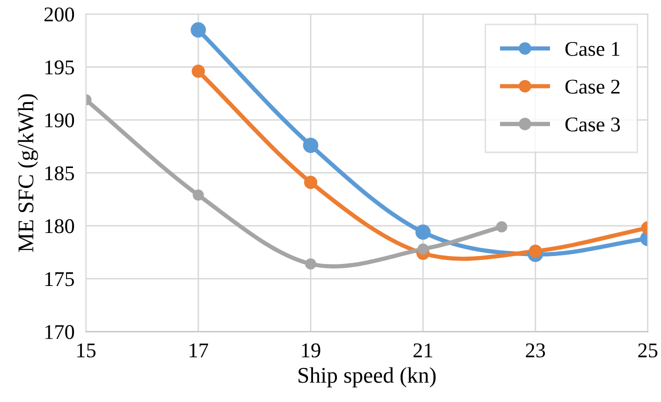  Describe the element at coordinates (592, 87) in the screenshot. I see `legend-label: Case 2` at that location.